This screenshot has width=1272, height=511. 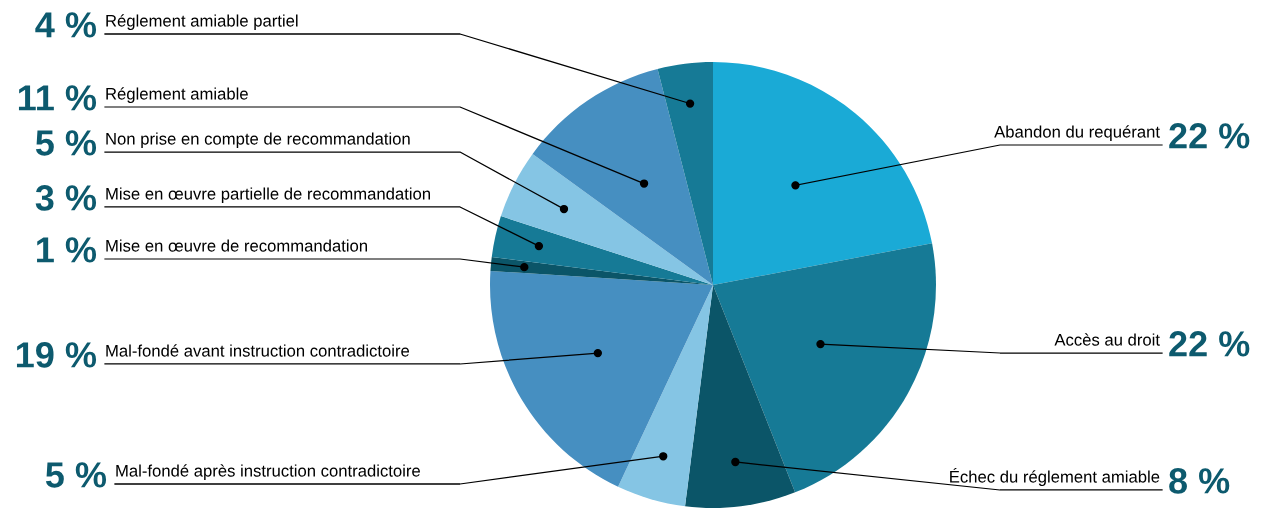 I want to click on slice-label: Mise en œuvre partielle de recommandation, so click(x=268, y=195).